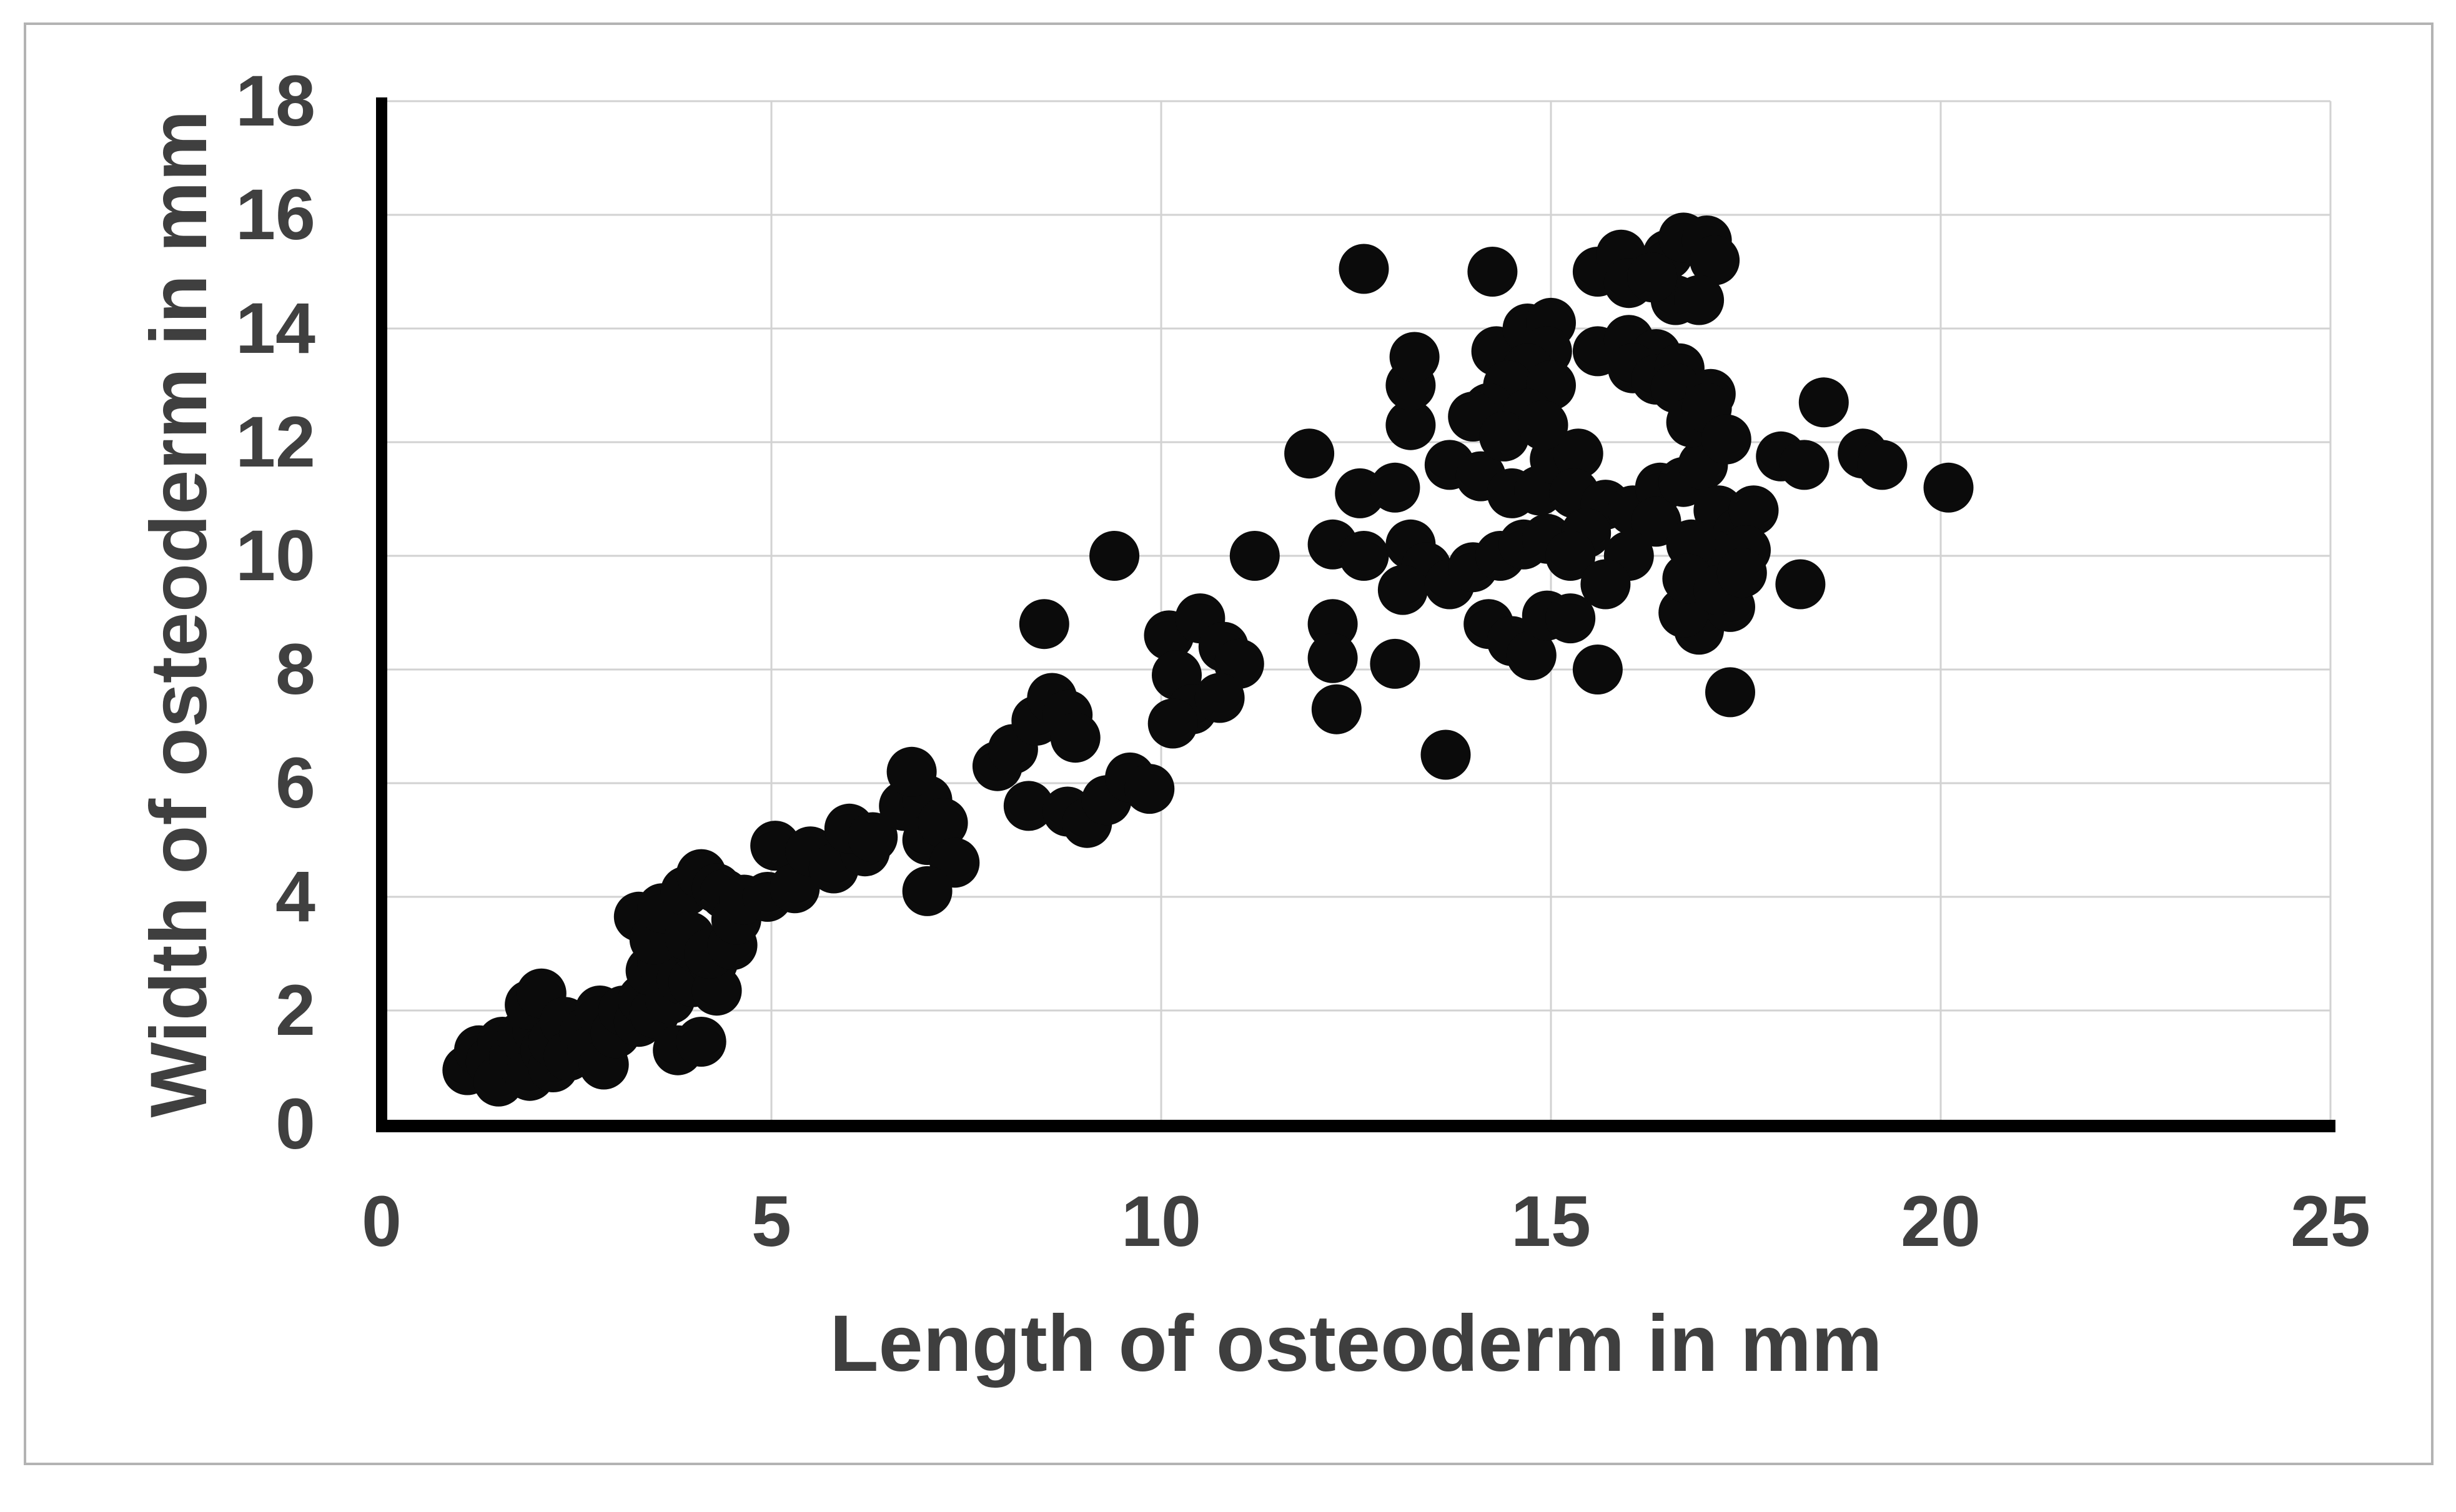 The width and height of the screenshot is (2456, 1512). Describe the element at coordinates (1941, 1222) in the screenshot. I see `x-tick-label-20: 20` at that location.